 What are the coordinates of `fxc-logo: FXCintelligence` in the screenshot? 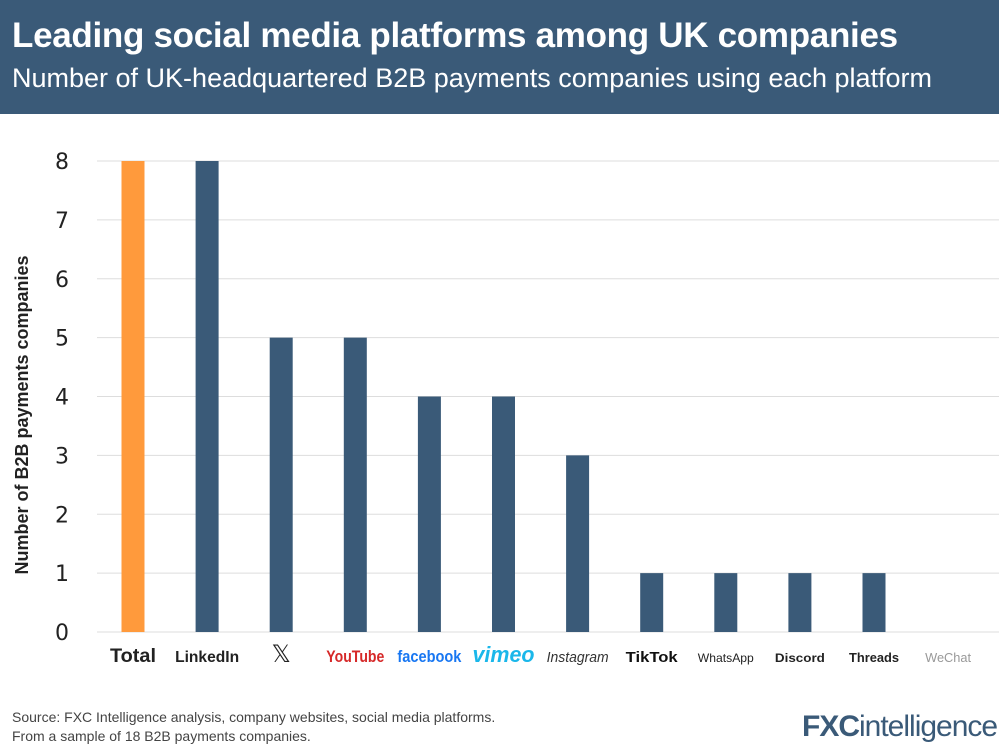 It's located at (900, 726).